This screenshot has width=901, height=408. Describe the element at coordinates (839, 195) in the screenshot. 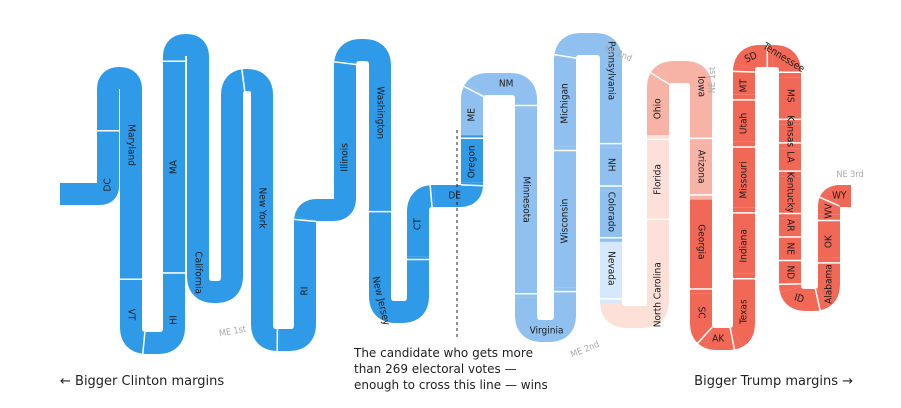

I see `state-label: WY` at that location.